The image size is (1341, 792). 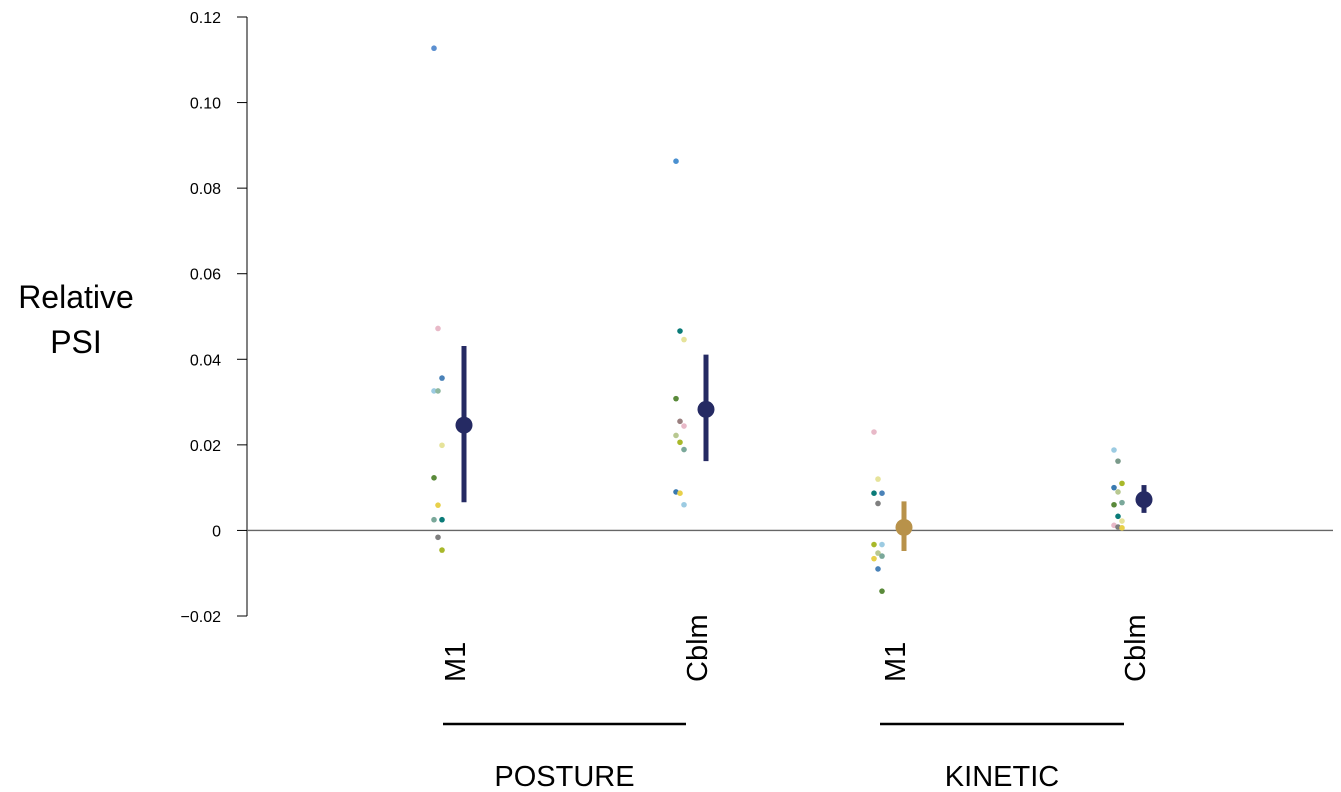 What do you see at coordinates (796, 648) in the screenshot?
I see `category-labels: M1 Cblm M1 Cblm` at bounding box center [796, 648].